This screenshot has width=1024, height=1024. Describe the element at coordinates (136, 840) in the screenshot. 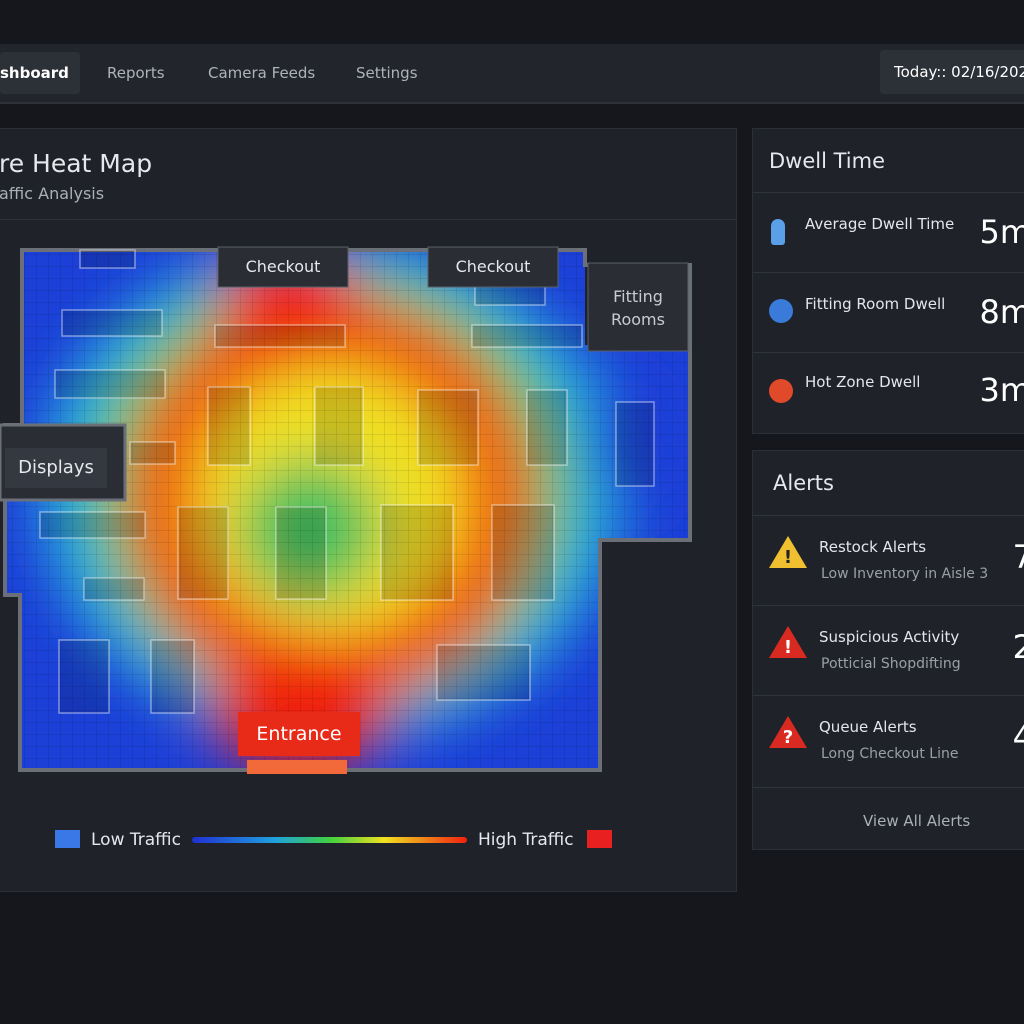

I see `legend-label: Low Traffic` at that location.